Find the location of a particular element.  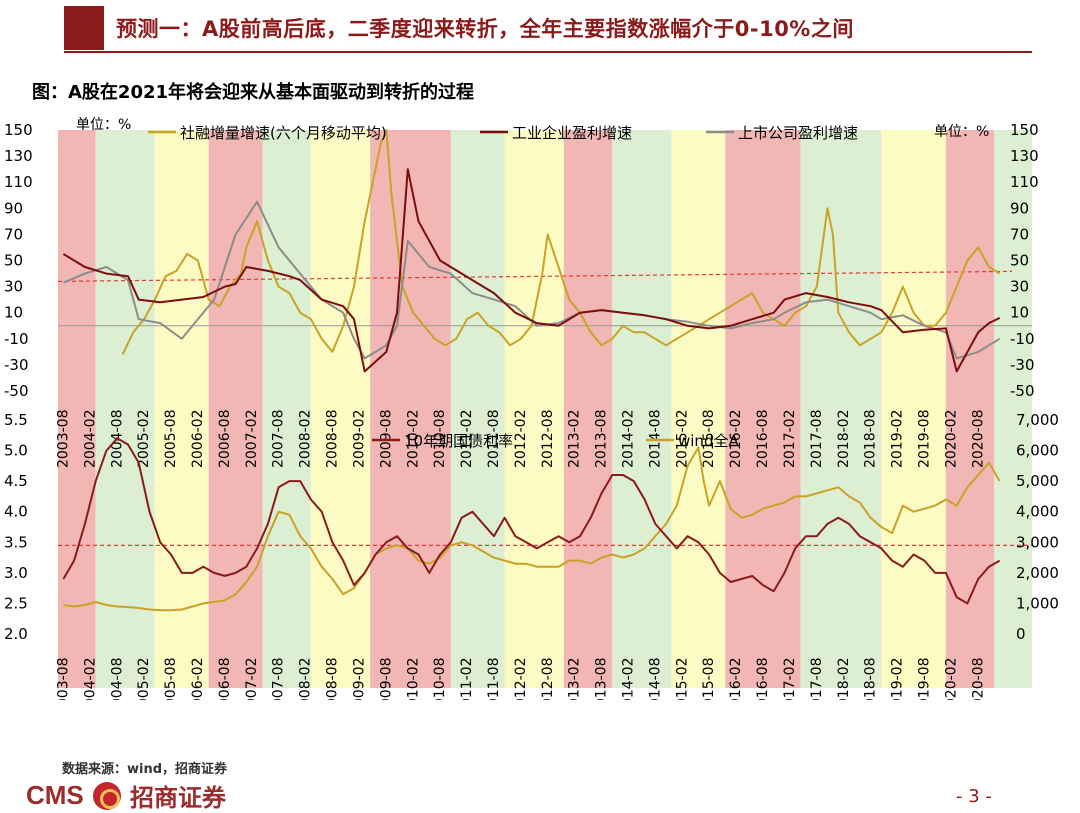

legend-label: 工业企业盈利增速 is located at coordinates (572, 133).